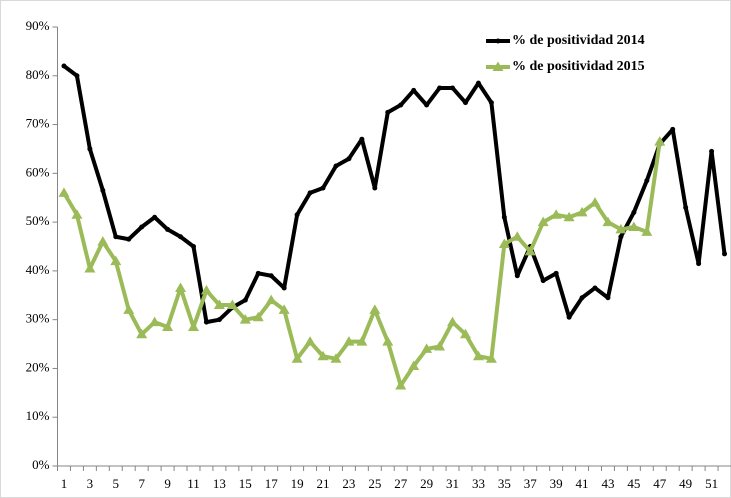 The image size is (731, 498). Describe the element at coordinates (556, 483) in the screenshot. I see `x-tick-label: 39` at that location.